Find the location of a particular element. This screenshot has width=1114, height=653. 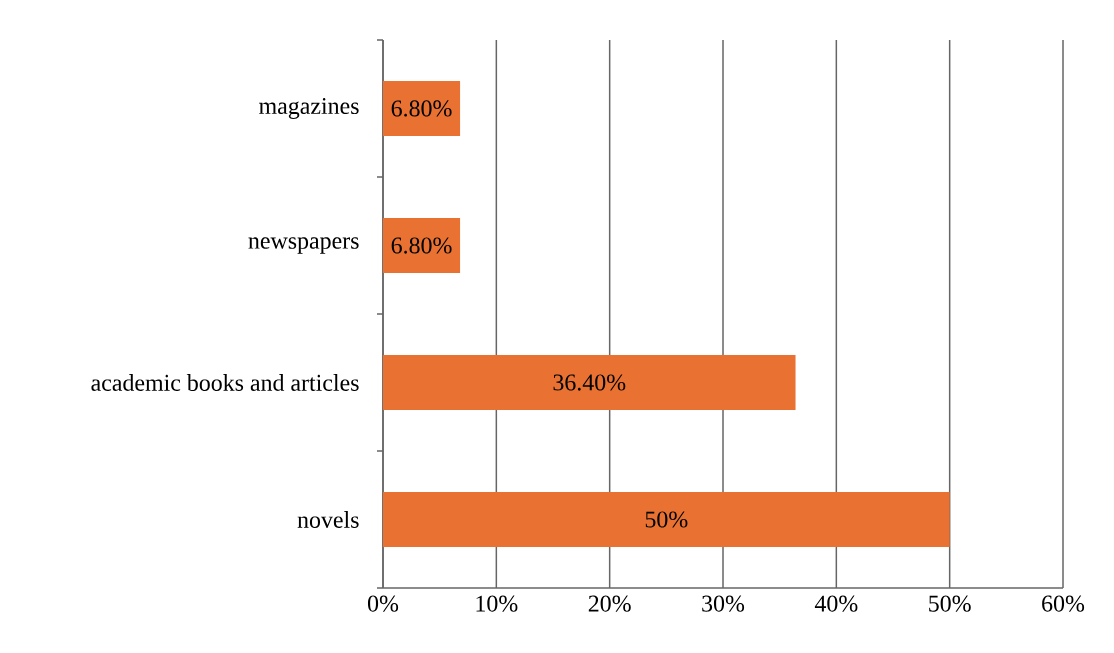

x-tick-label: 10% is located at coordinates (497, 603).